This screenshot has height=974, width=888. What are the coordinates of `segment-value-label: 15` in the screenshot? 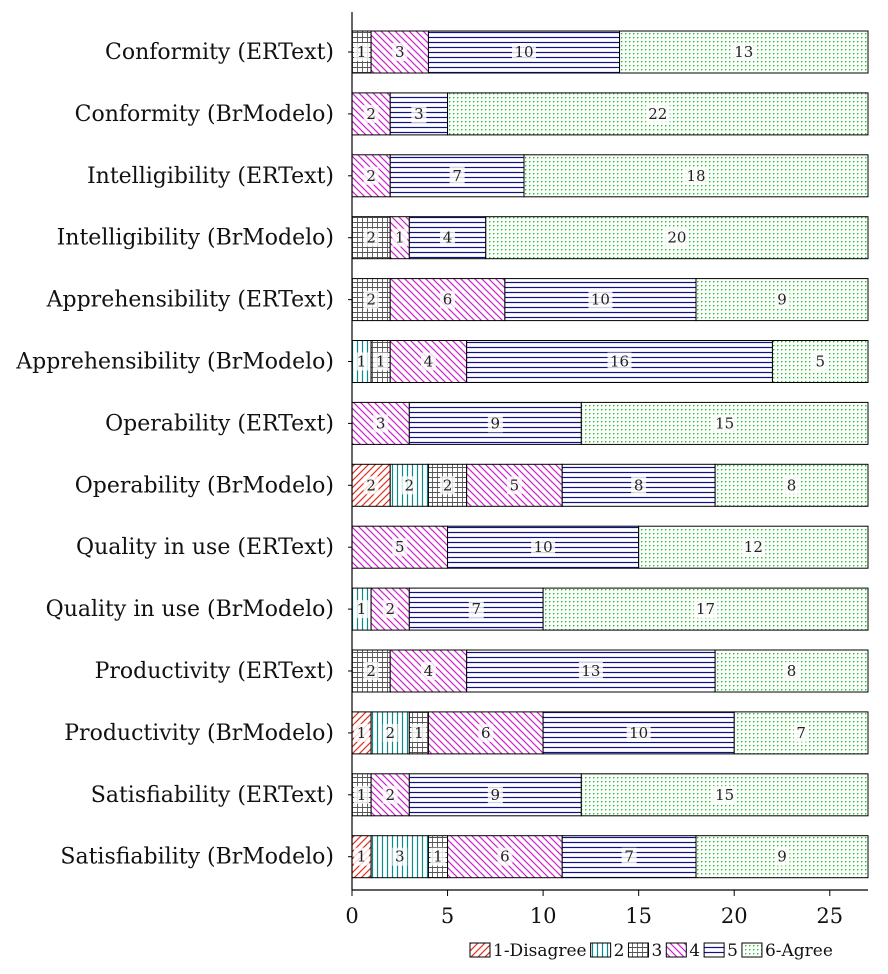 It's located at (724, 423).